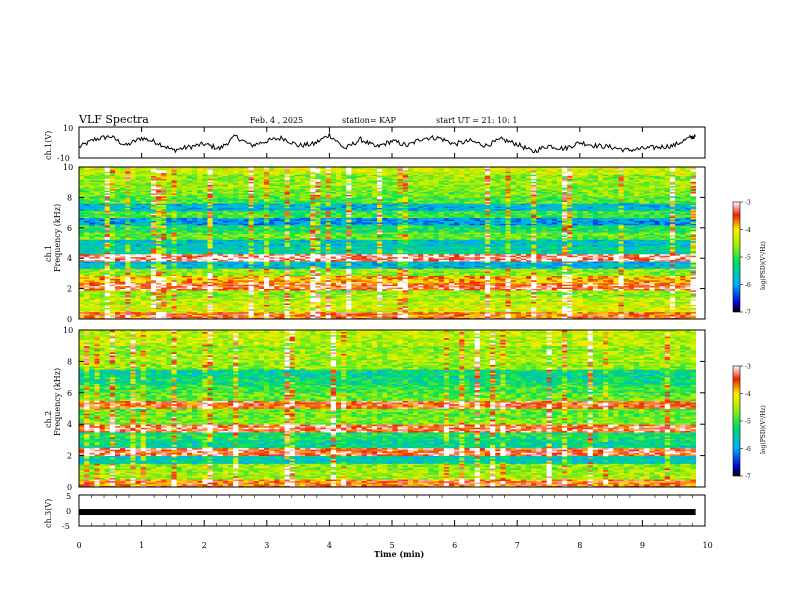 The image size is (792, 612). What do you see at coordinates (276, 120) in the screenshot?
I see `date-label: Feb. 4 , 2025` at bounding box center [276, 120].